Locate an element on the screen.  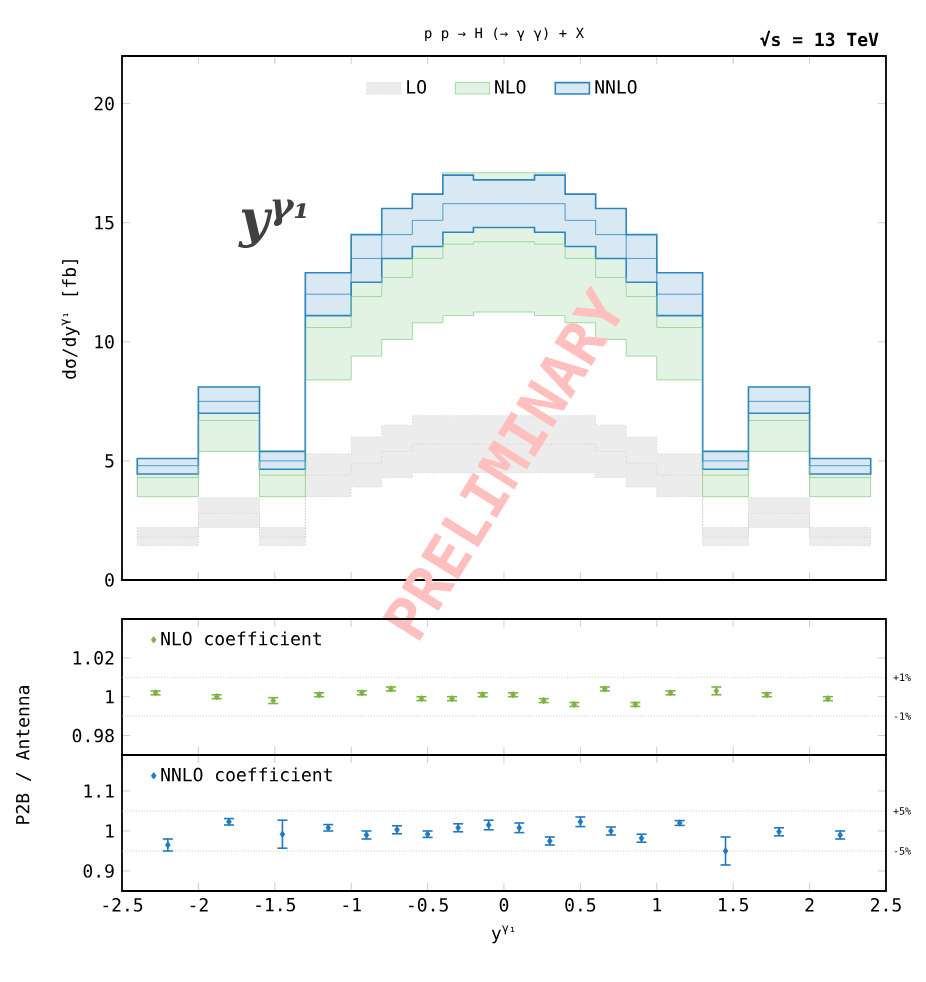
x-tick-label: -0.5 is located at coordinates (428, 905).